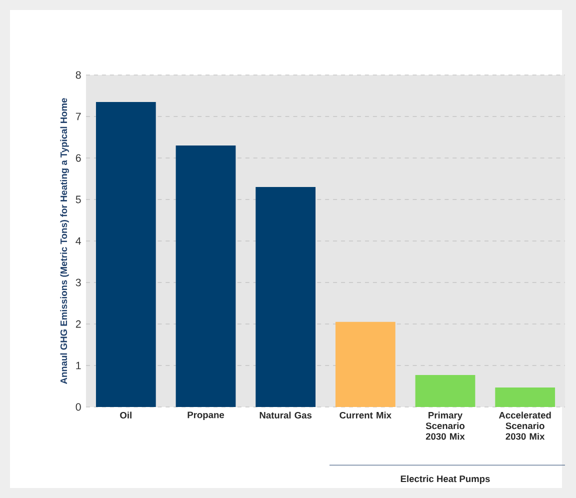 The width and height of the screenshot is (576, 498). What do you see at coordinates (206, 416) in the screenshot?
I see `x-tick-label: Propane` at bounding box center [206, 416].